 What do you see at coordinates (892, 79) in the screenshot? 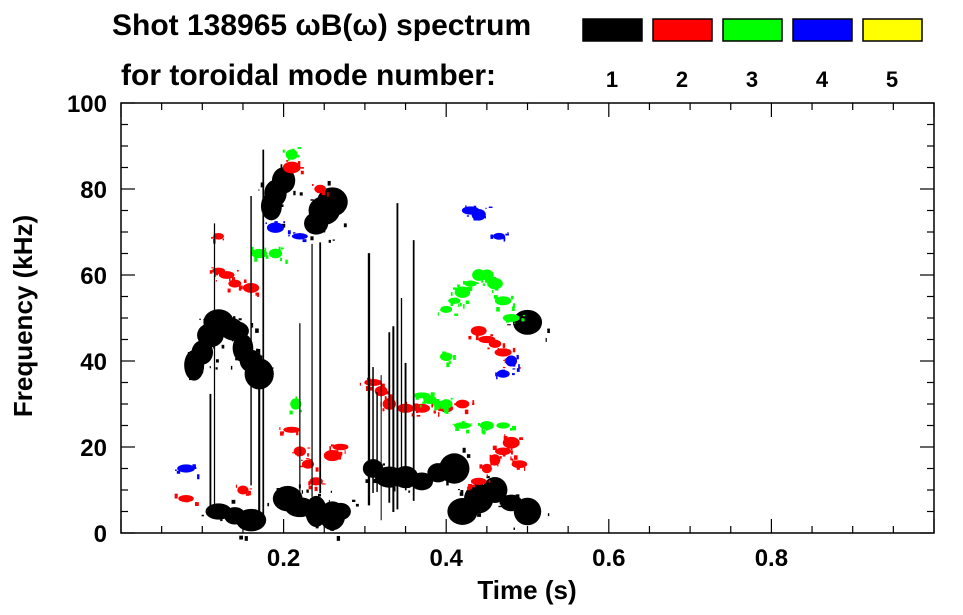
I see `legend-label-5: 5` at bounding box center [892, 79].